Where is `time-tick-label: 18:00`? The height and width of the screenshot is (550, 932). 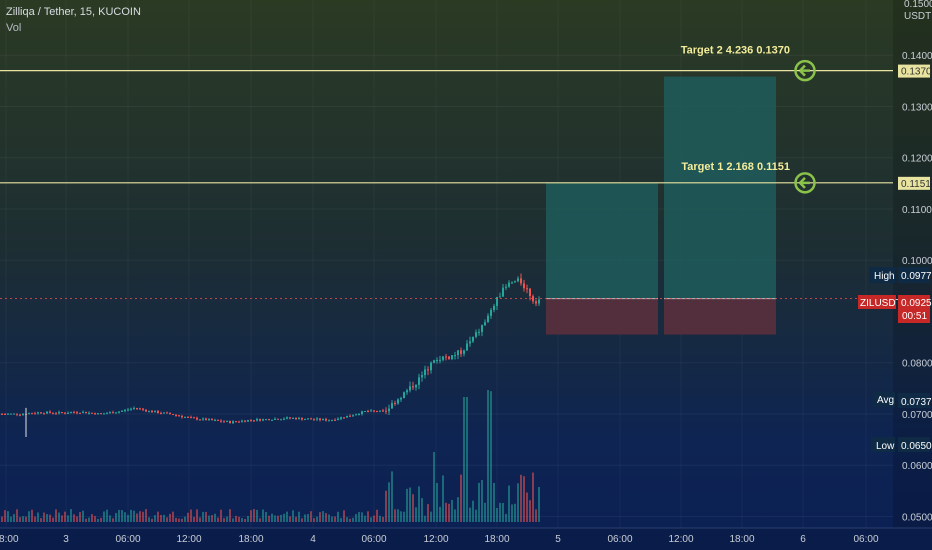
time-tick-label: 18:00 is located at coordinates (9, 539).